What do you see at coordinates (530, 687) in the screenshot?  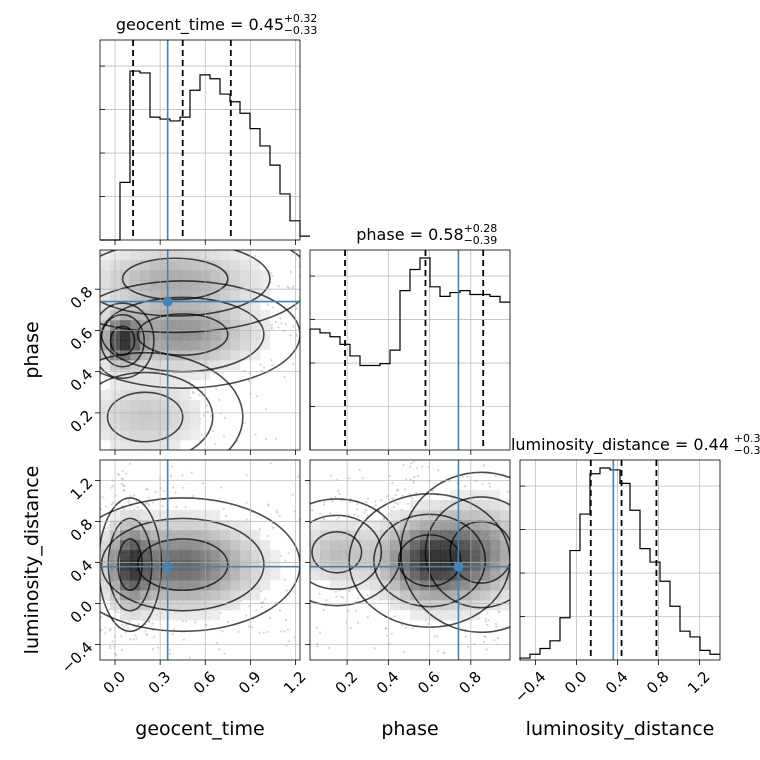 I see `x-tick-label: −0.4` at bounding box center [530, 687].